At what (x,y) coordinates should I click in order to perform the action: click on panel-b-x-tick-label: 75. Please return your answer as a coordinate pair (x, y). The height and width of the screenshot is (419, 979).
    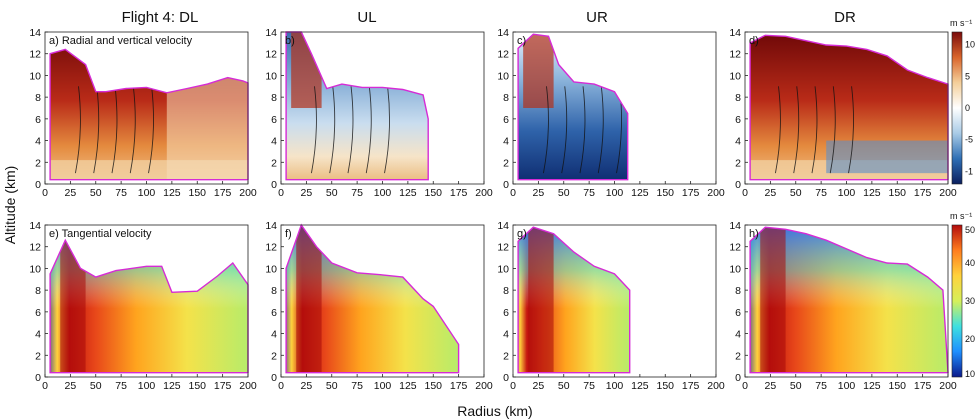
    Looking at the image, I should click on (357, 193).